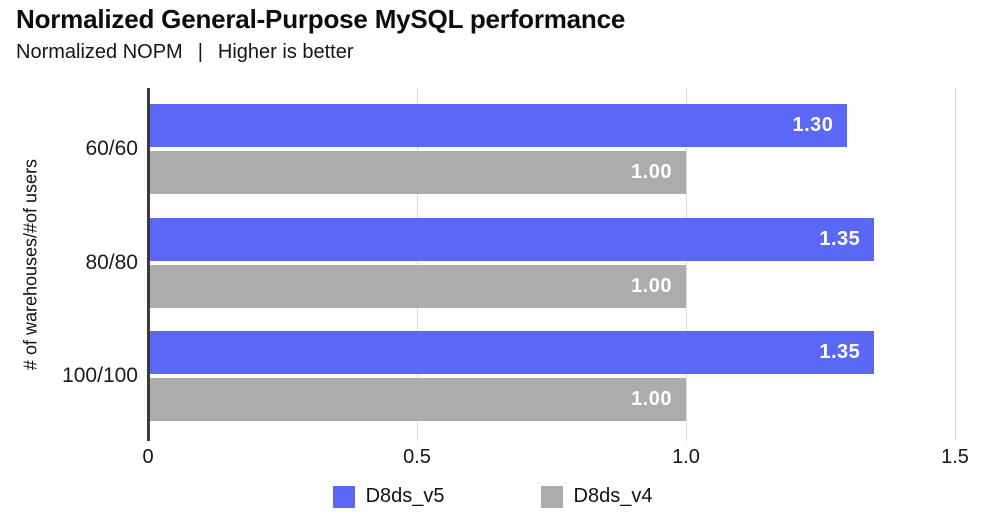  Describe the element at coordinates (405, 496) in the screenshot. I see `legend-label-d8ds-v5: D8ds_v5` at that location.